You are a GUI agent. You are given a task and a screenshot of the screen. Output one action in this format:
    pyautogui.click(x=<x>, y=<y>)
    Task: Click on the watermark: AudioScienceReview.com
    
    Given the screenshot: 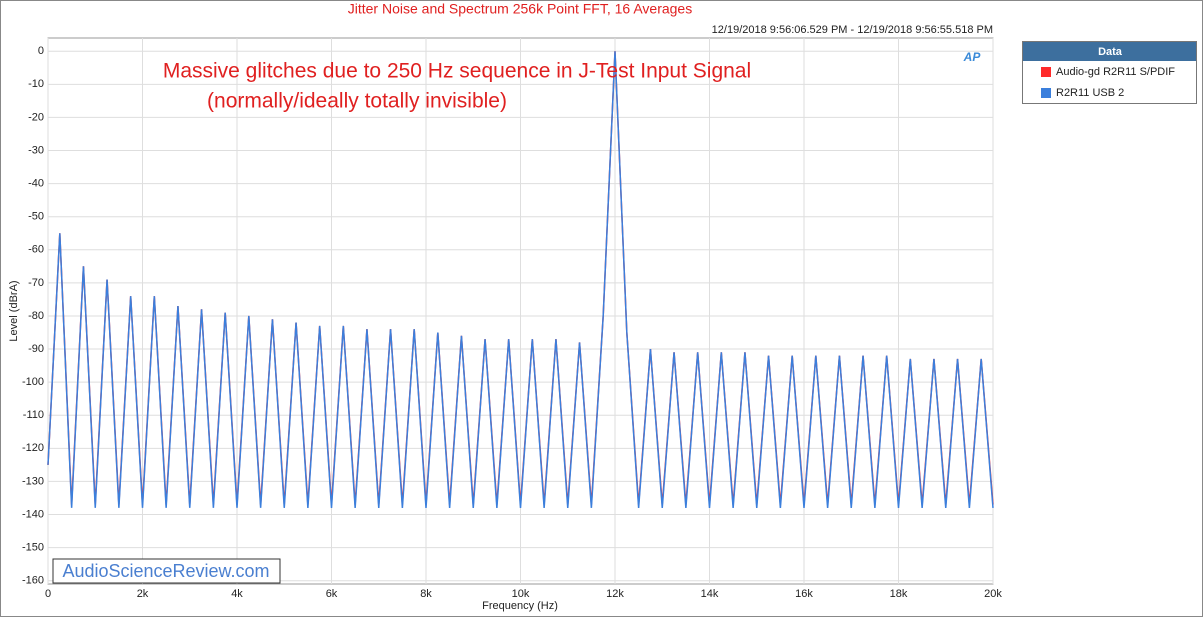 What is the action you would take?
    pyautogui.click(x=165, y=571)
    